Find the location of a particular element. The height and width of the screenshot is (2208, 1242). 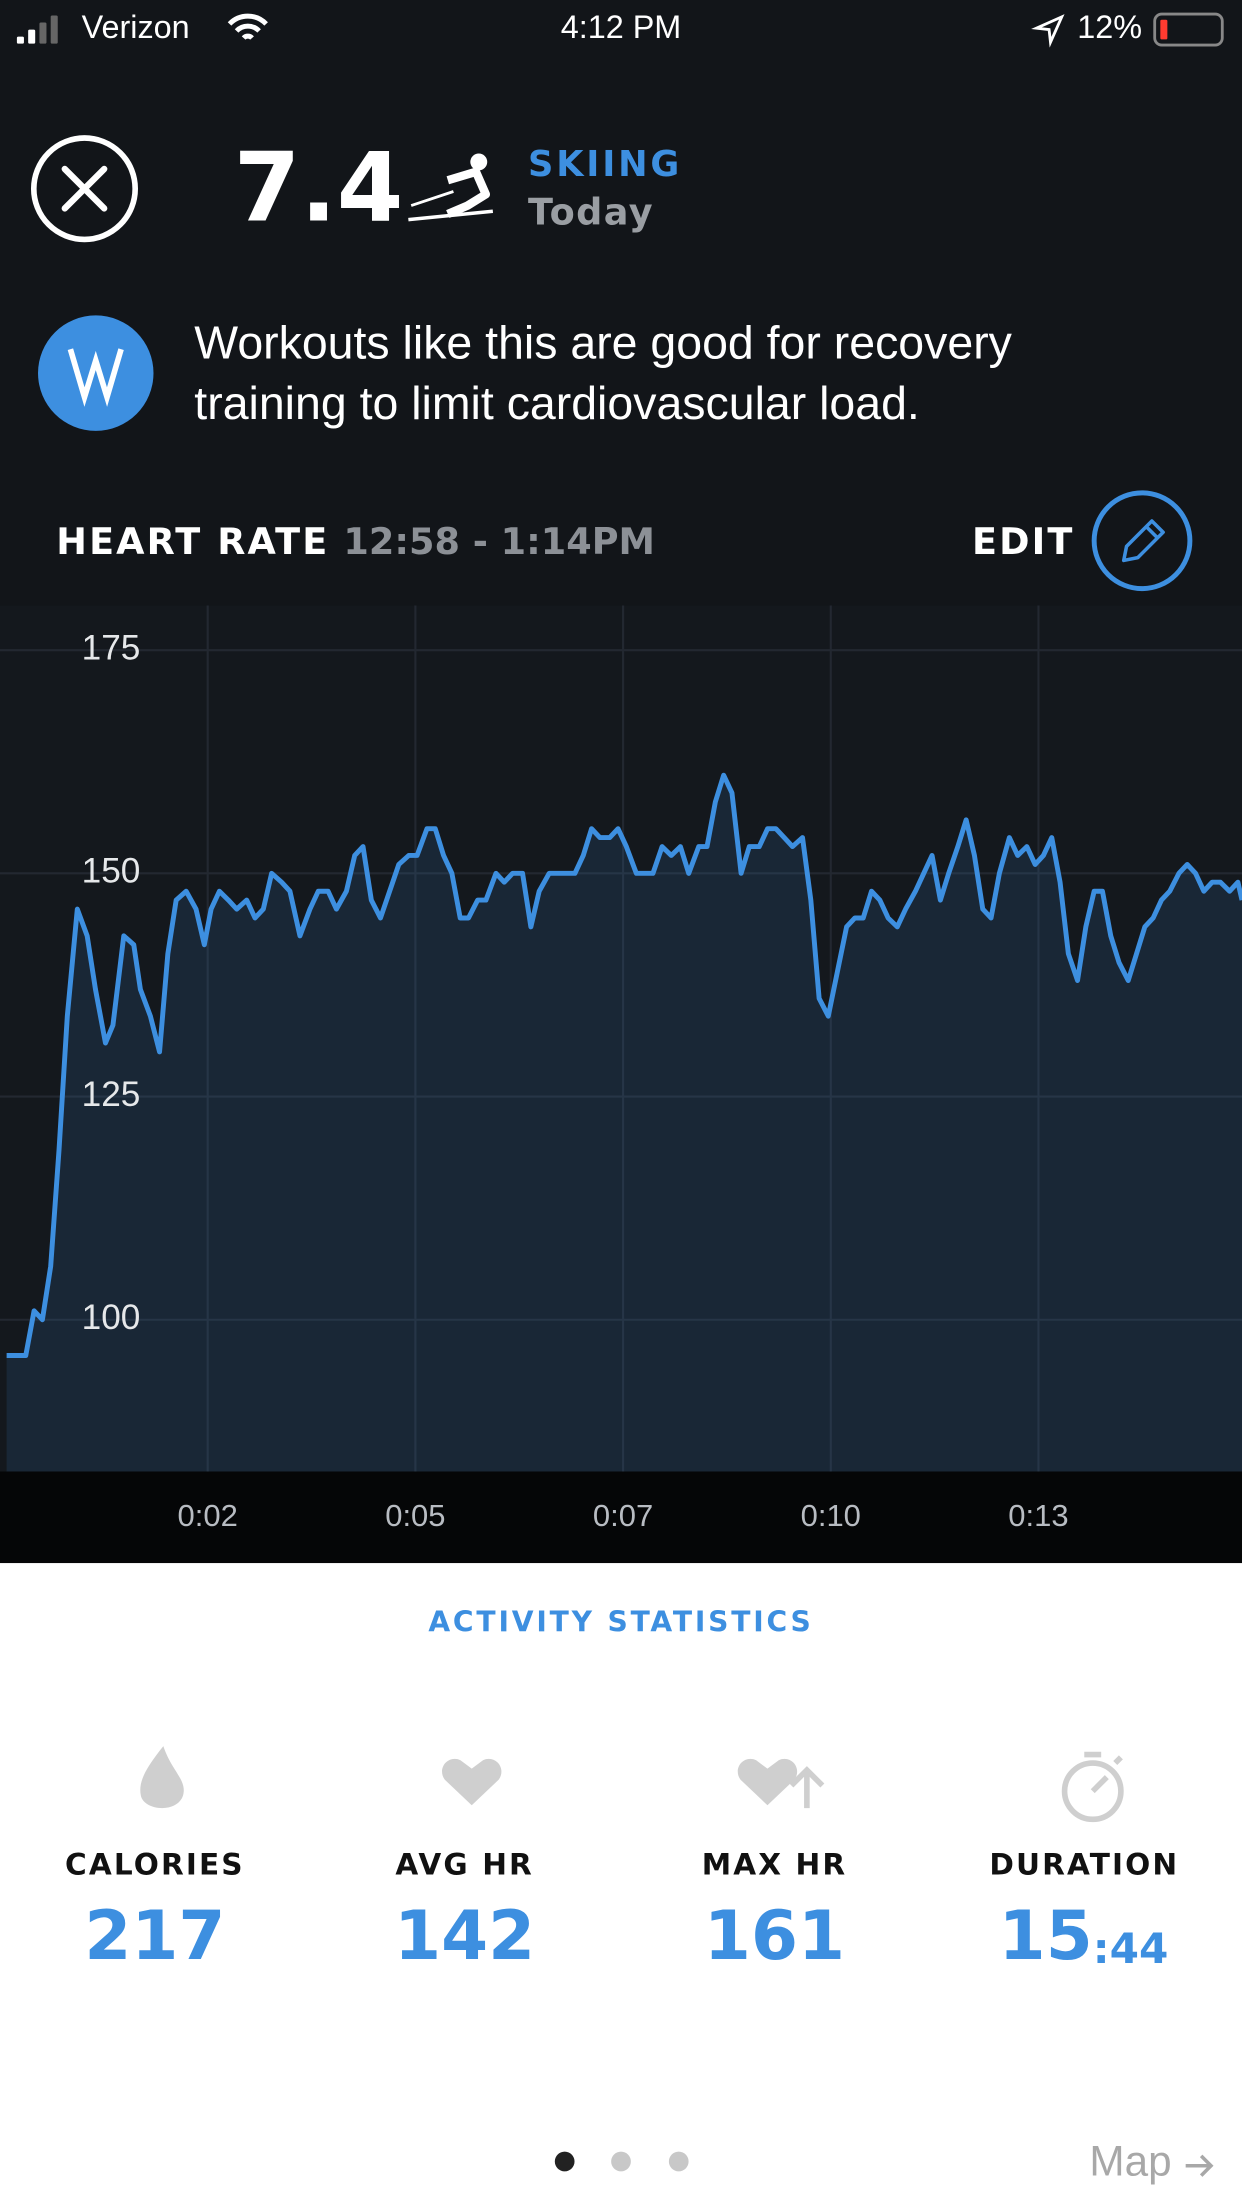

chart-title: HEART RATE is located at coordinates (192, 541).